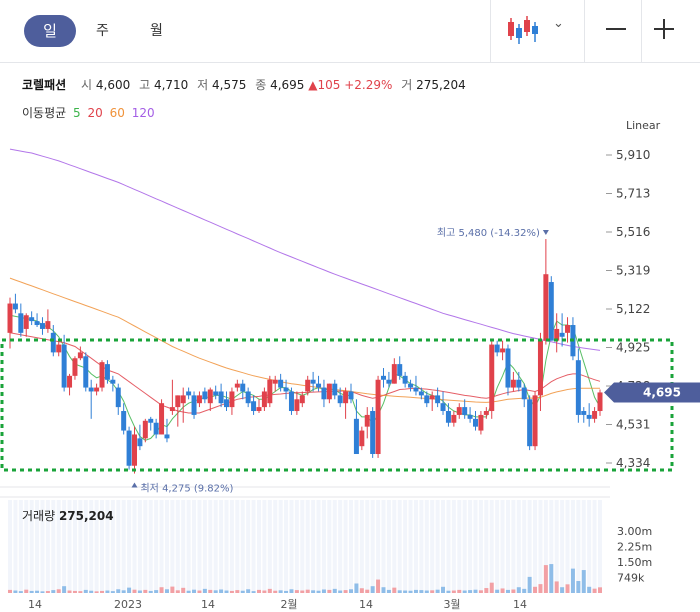 This screenshot has width=700, height=612. What do you see at coordinates (634, 547) in the screenshot?
I see `volume-tick-label: 2.25m` at bounding box center [634, 547].